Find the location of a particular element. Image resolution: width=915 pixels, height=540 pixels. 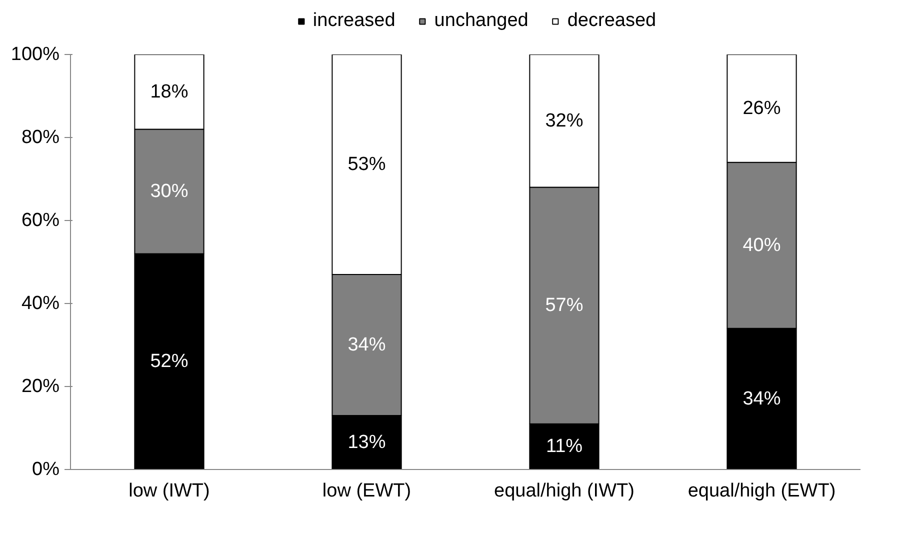

data-label: 52% is located at coordinates (169, 361).